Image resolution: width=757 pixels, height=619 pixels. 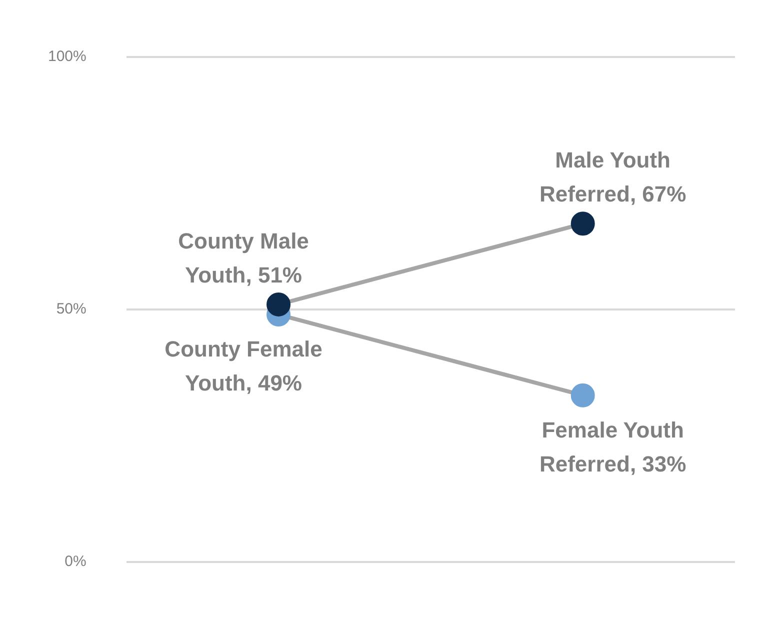 What do you see at coordinates (612, 446) in the screenshot?
I see `data-label: Female Youth Referred, 33%` at bounding box center [612, 446].